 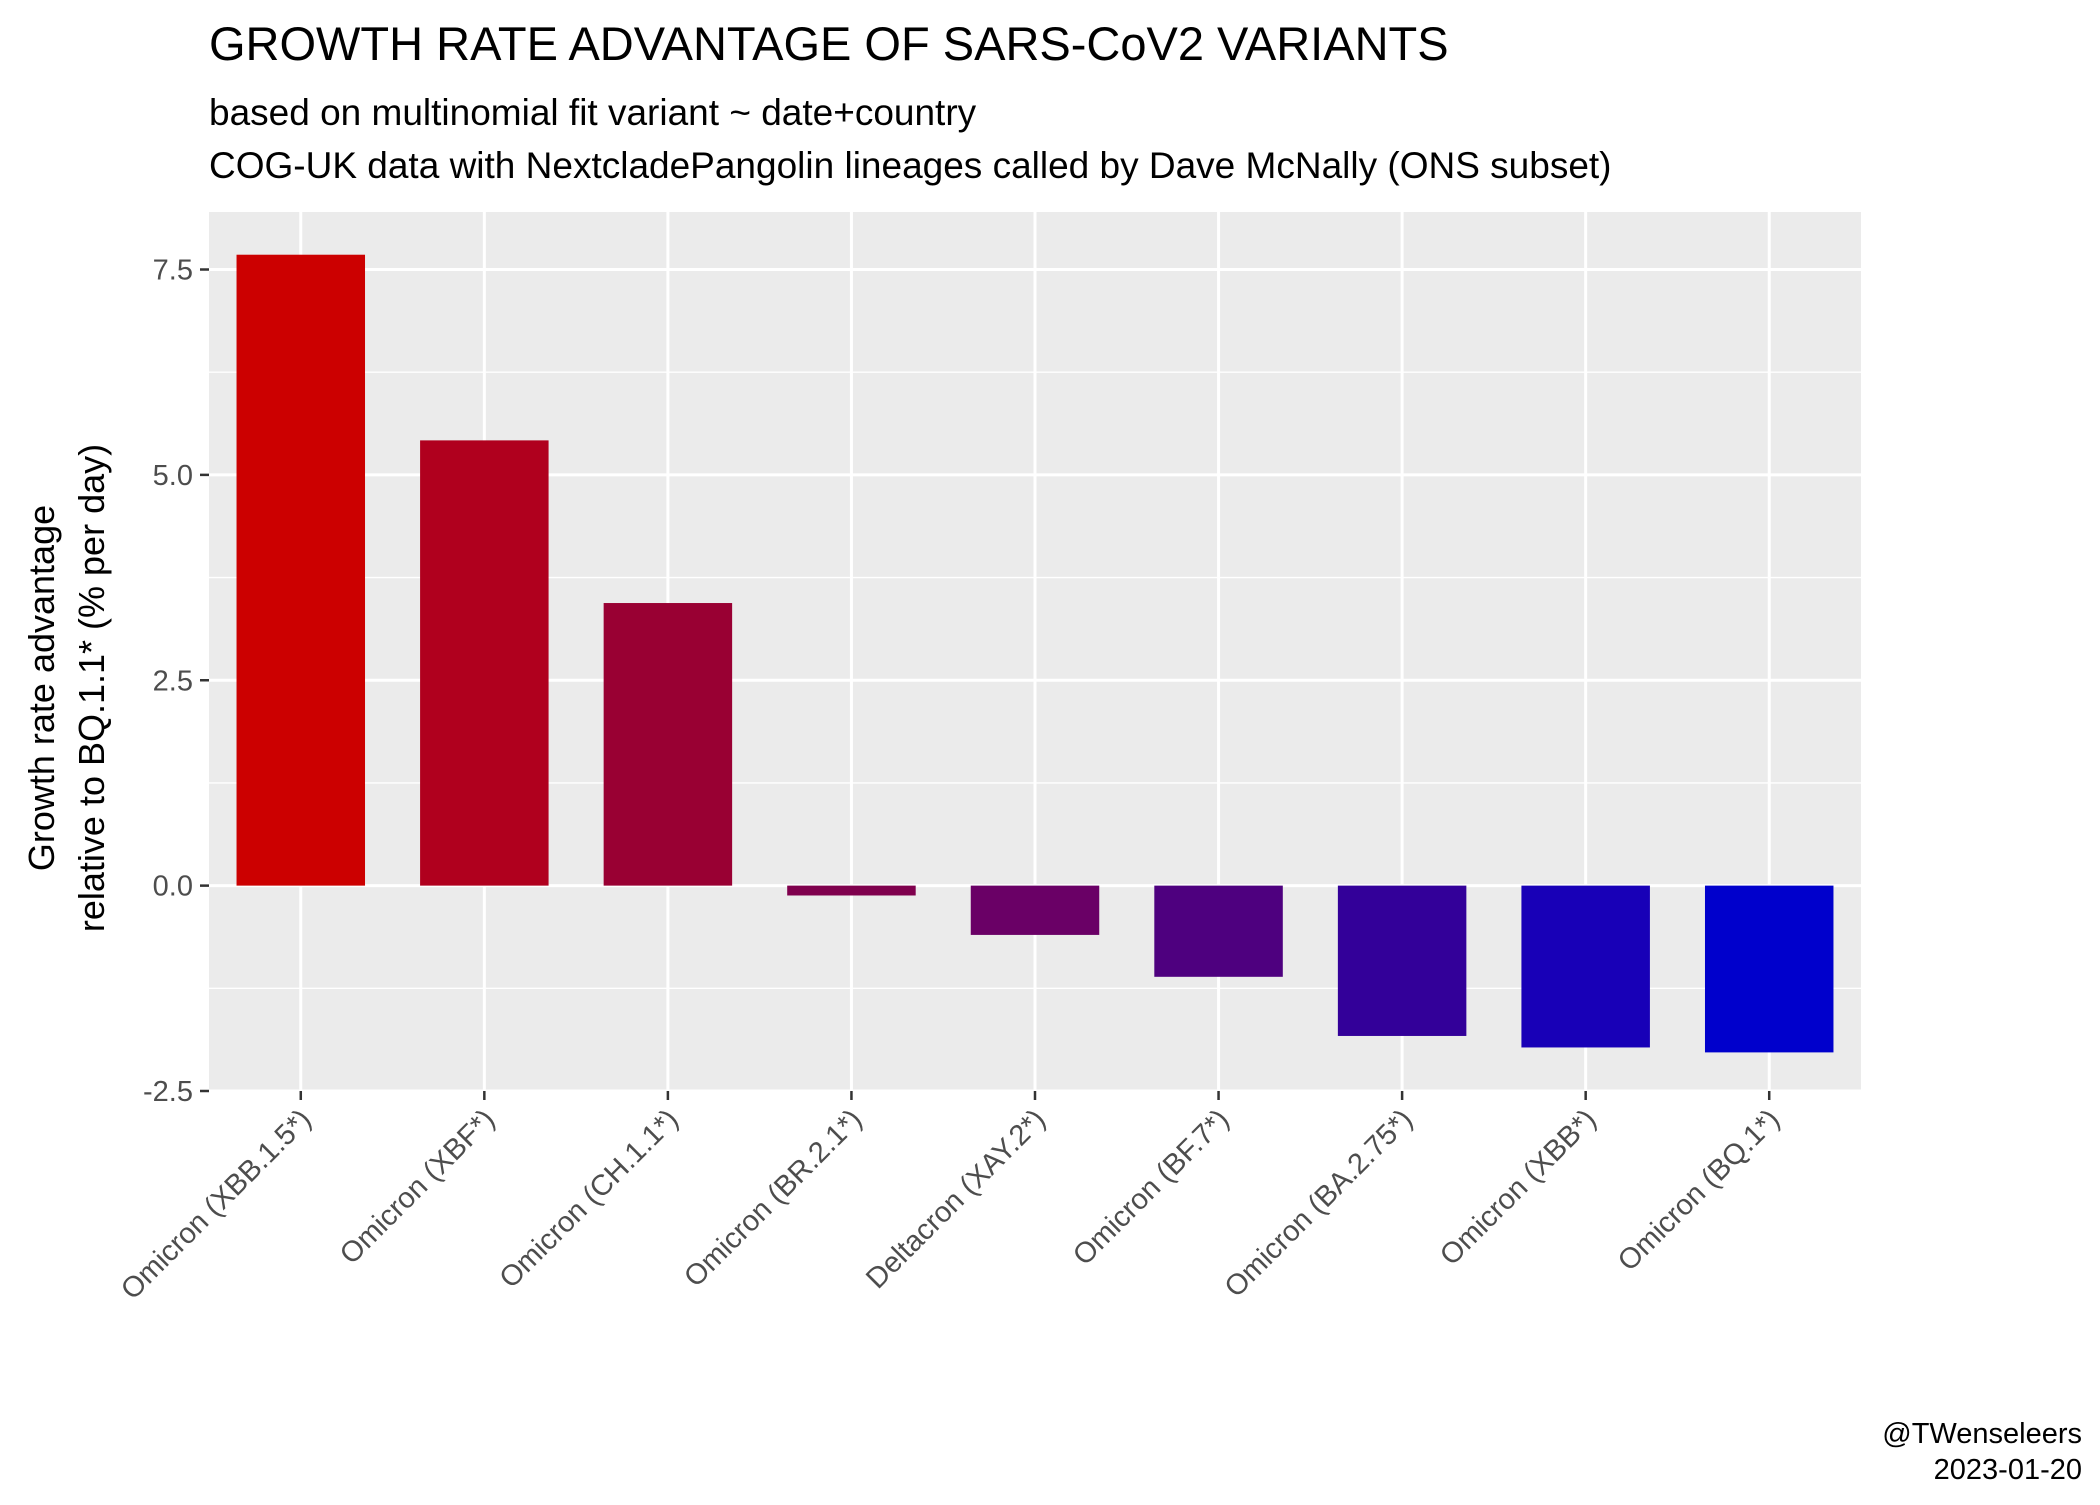 I want to click on x-tick-label: Omicron (BR.2.1*), so click(x=773, y=1198).